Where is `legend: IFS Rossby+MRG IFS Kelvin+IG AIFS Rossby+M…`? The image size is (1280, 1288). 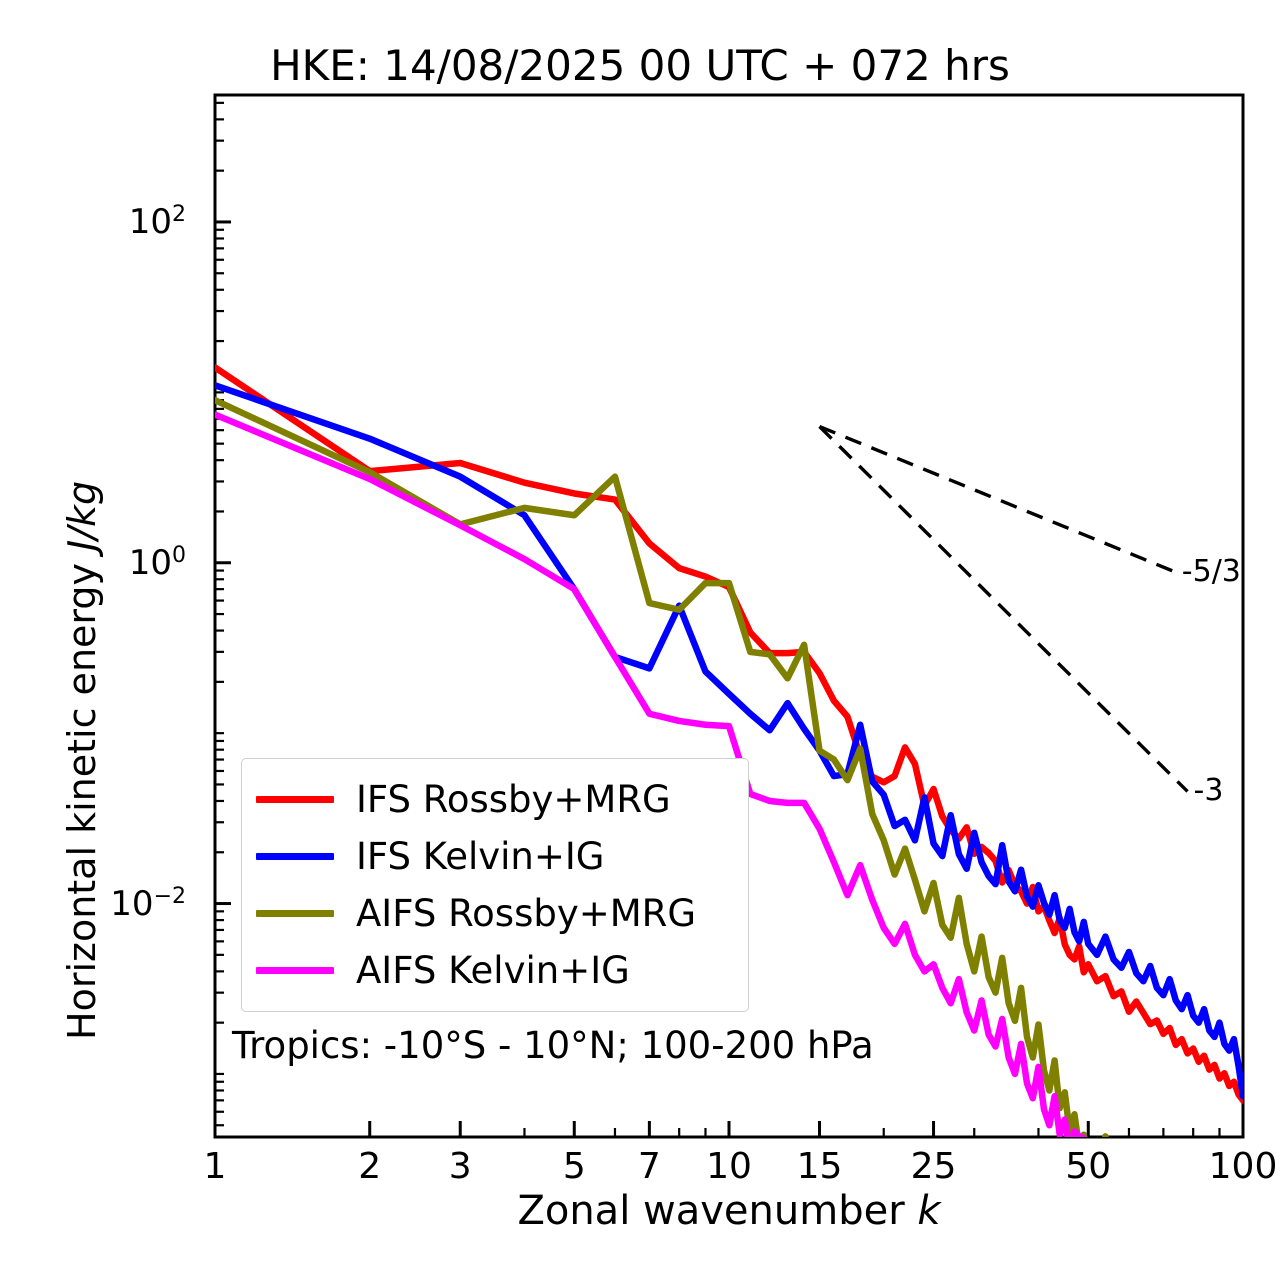
legend: IFS Rossby+MRG IFS Kelvin+IG AIFS Rossby+M… is located at coordinates (495, 885).